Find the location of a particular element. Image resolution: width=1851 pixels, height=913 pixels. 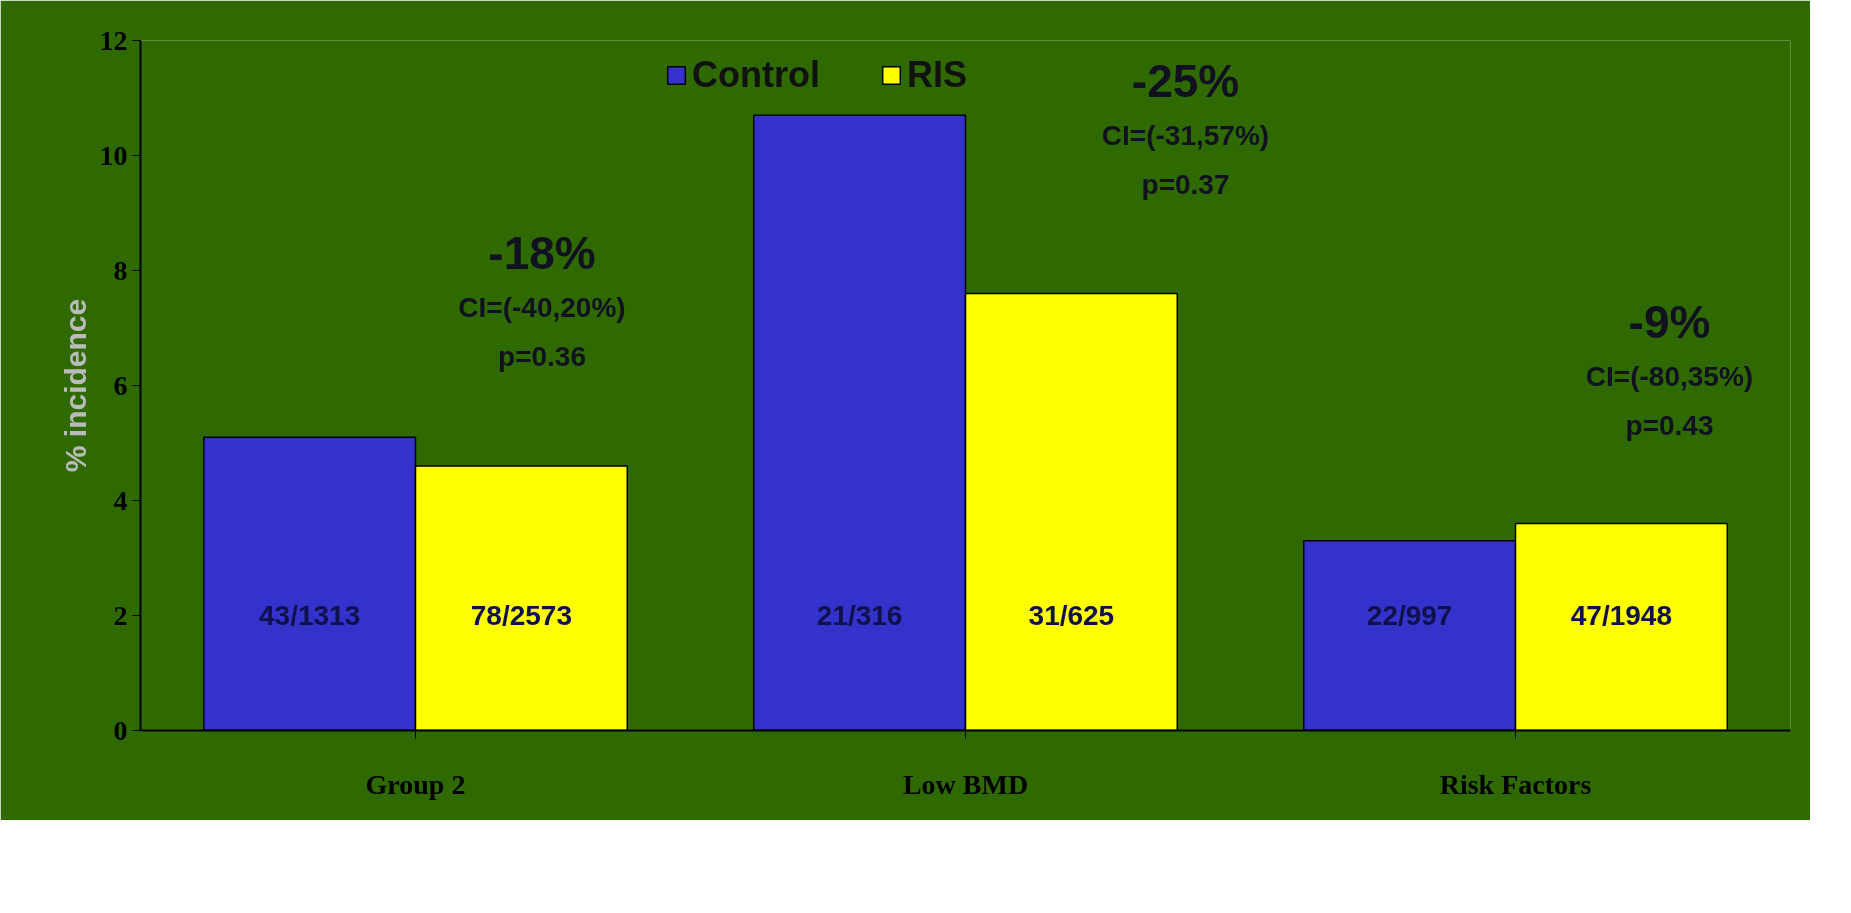

x-tick-label: Low BMD is located at coordinates (965, 784).